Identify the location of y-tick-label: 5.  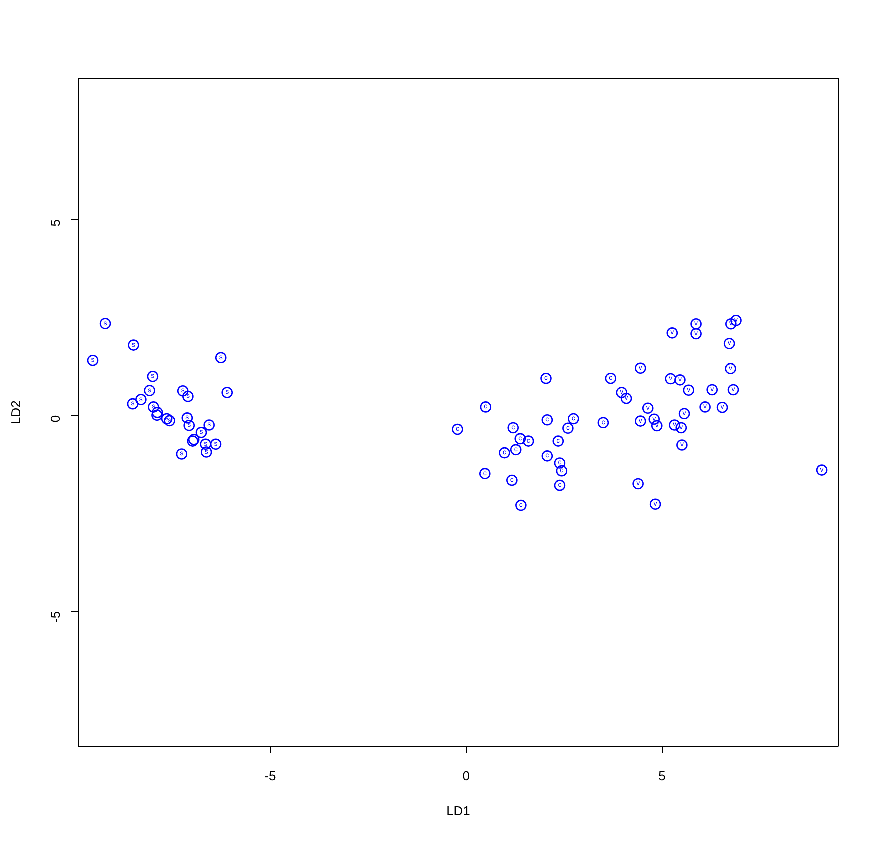
(55, 223).